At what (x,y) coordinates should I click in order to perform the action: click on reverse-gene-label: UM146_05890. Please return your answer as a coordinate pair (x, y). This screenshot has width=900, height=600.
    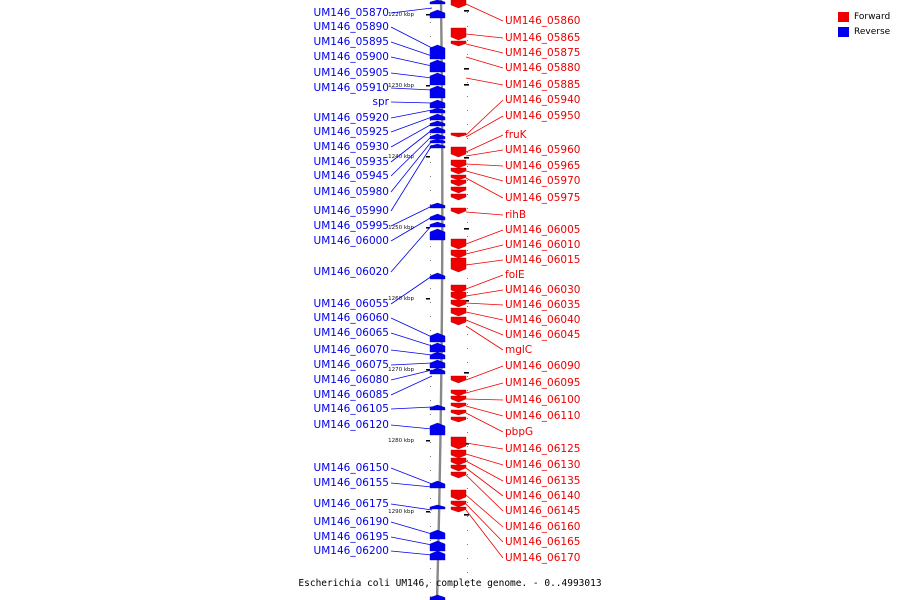
    Looking at the image, I should click on (351, 27).